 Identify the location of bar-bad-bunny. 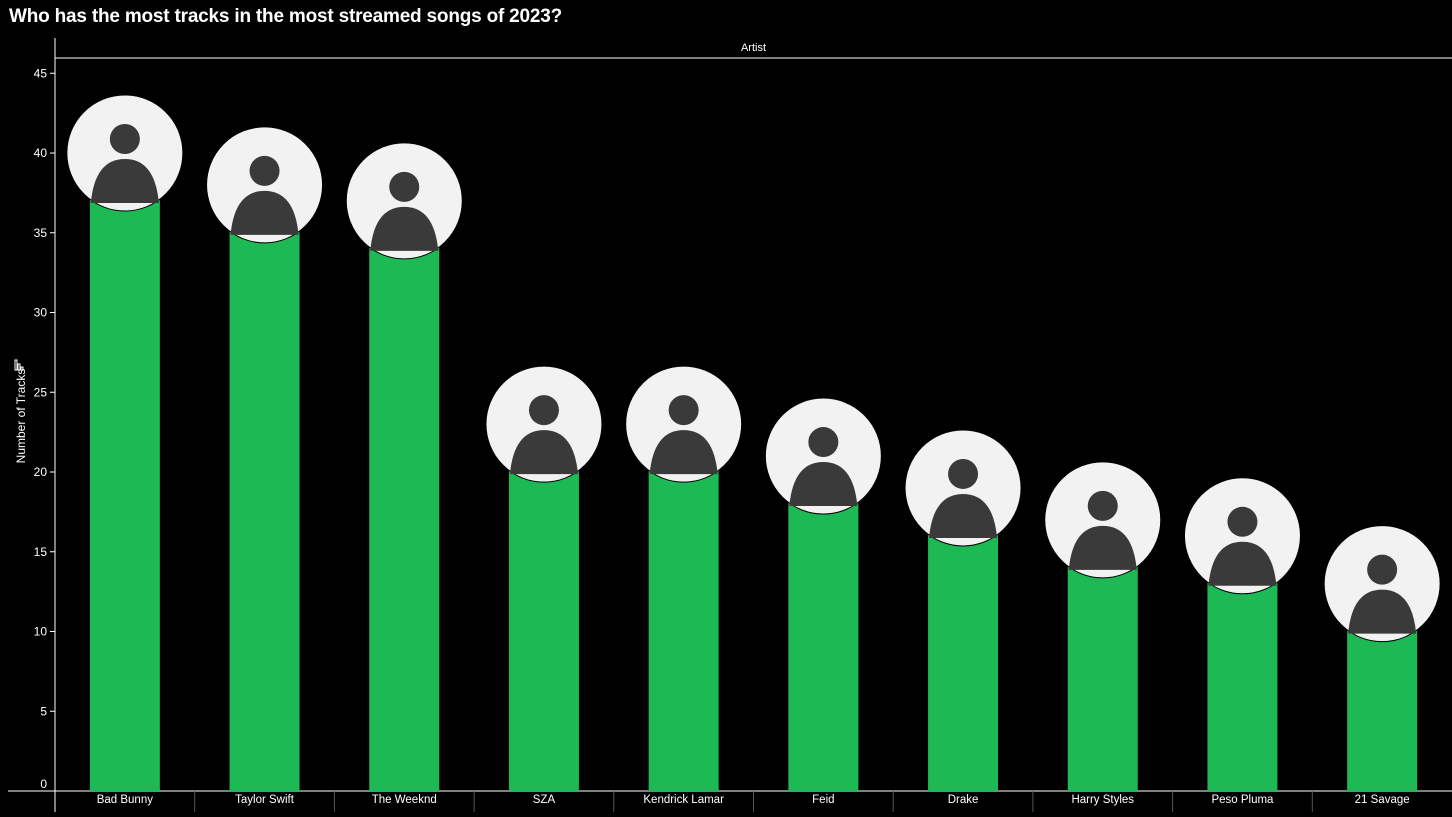
(124, 472).